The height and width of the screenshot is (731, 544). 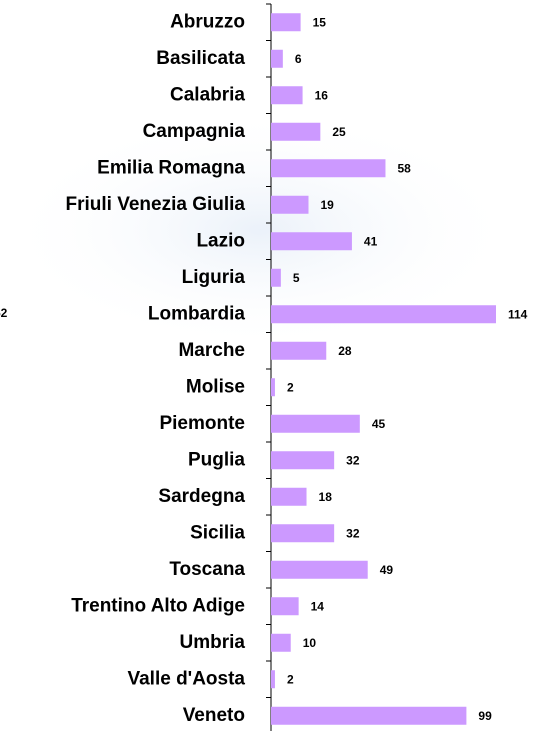 What do you see at coordinates (296, 278) in the screenshot?
I see `value-label: 5` at bounding box center [296, 278].